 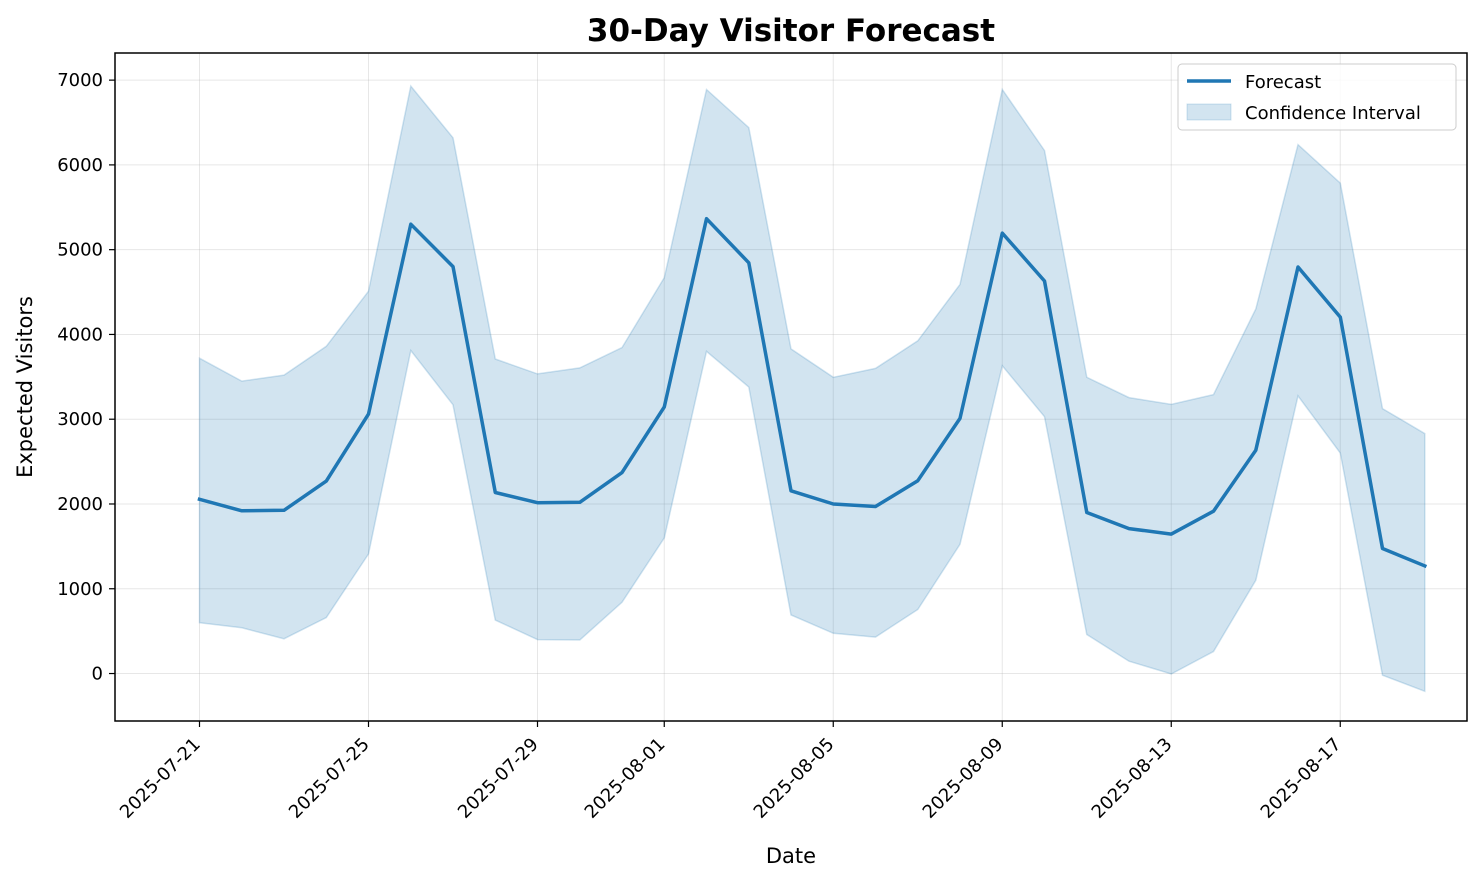 I want to click on legend-box, so click(x=1317, y=97).